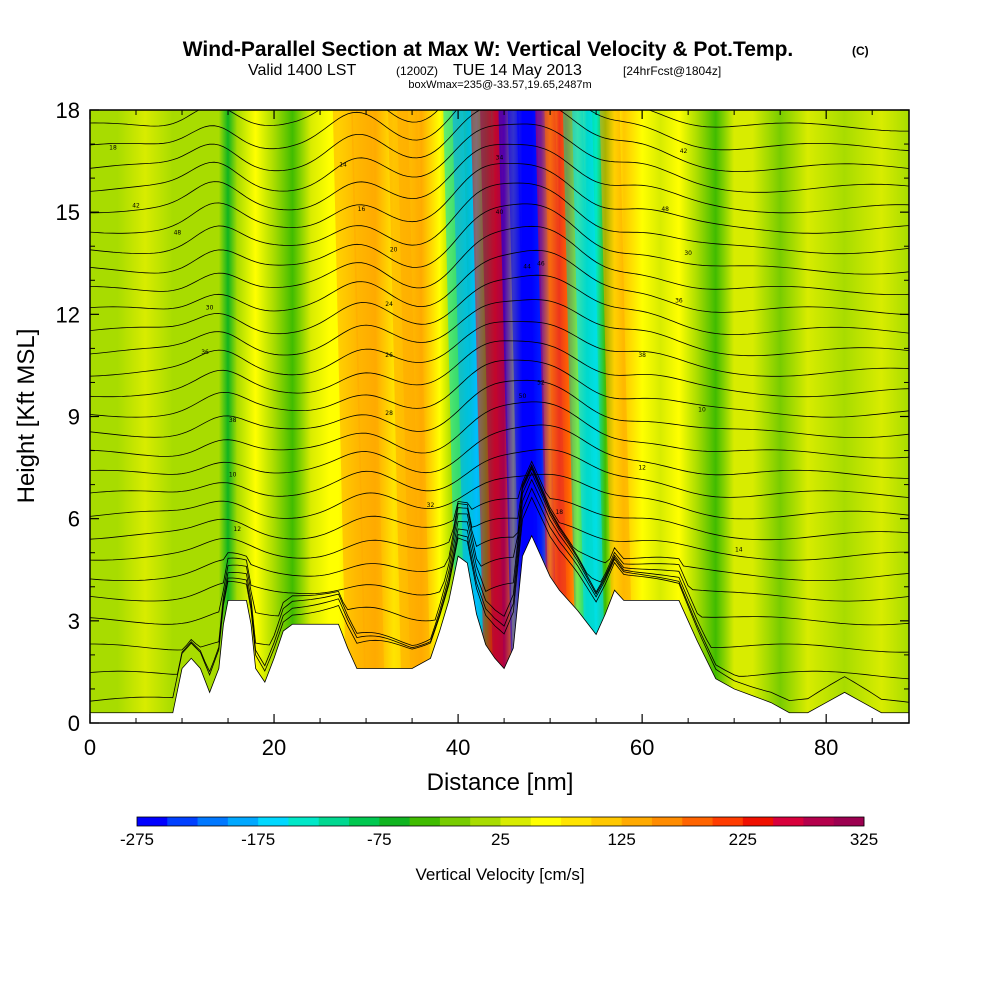  What do you see at coordinates (68, 212) in the screenshot?
I see `y-tick-label: 15` at bounding box center [68, 212].